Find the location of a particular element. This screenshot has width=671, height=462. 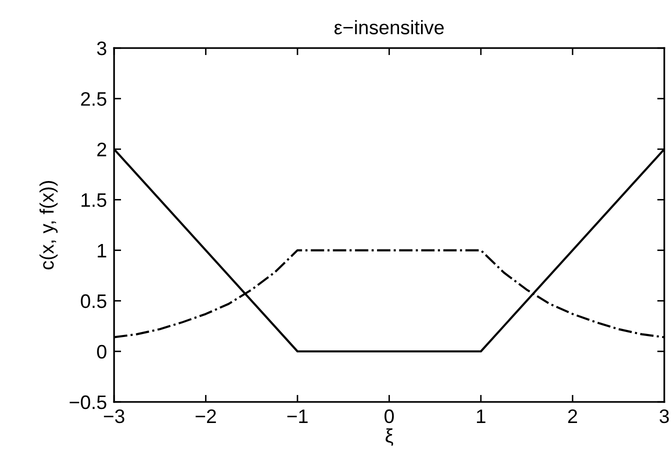

y-axis-title: c(x, y, f(x)) is located at coordinates (49, 225).